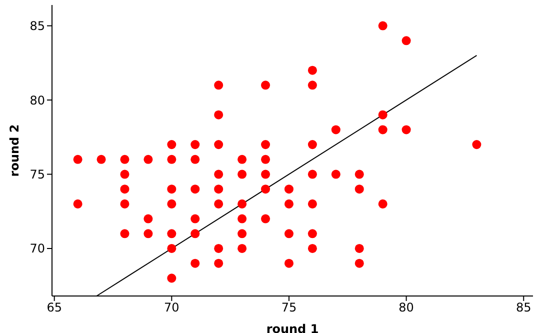 This screenshot has height=333, width=543. Describe the element at coordinates (37, 175) in the screenshot. I see `y-tick-label: 75` at that location.